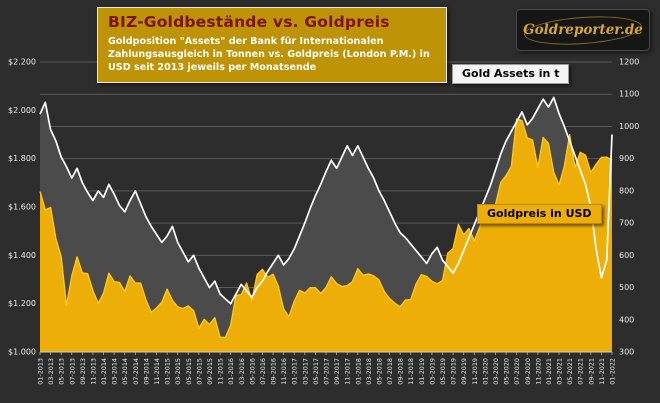 The width and height of the screenshot is (660, 403). Describe the element at coordinates (284, 371) in the screenshot. I see `x-axis-tick-label: 11-2016` at that location.